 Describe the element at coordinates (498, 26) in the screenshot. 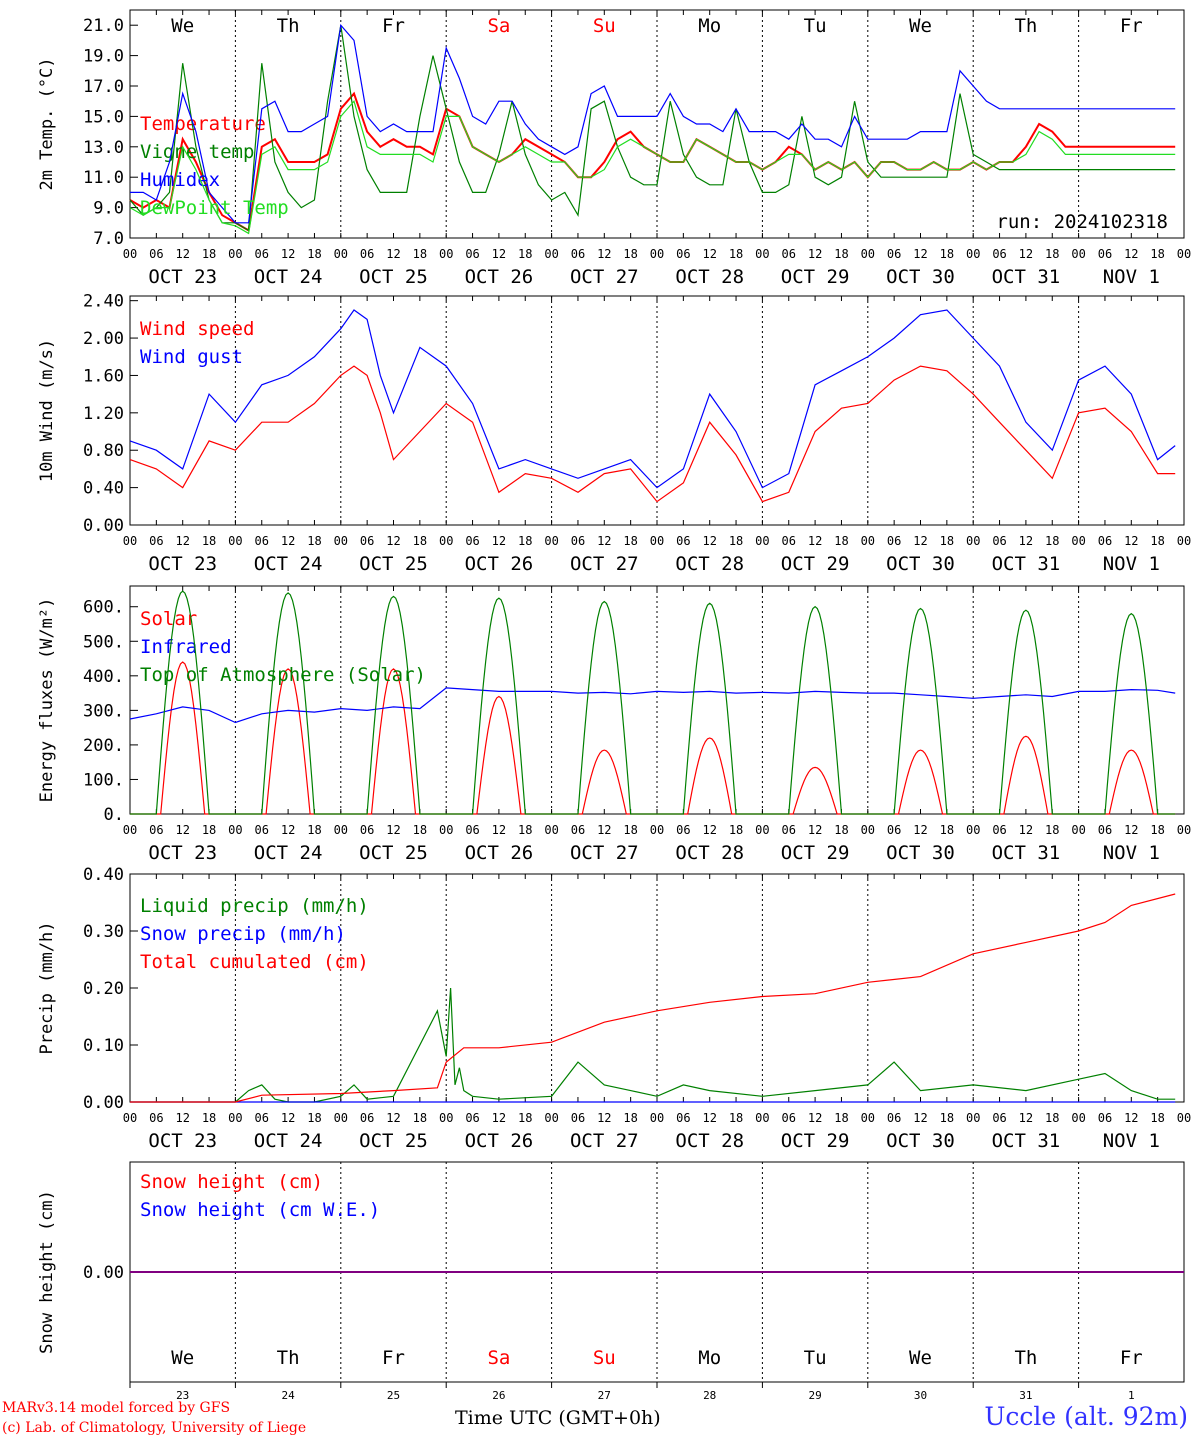

I see `weekday-label-top: Sa` at that location.